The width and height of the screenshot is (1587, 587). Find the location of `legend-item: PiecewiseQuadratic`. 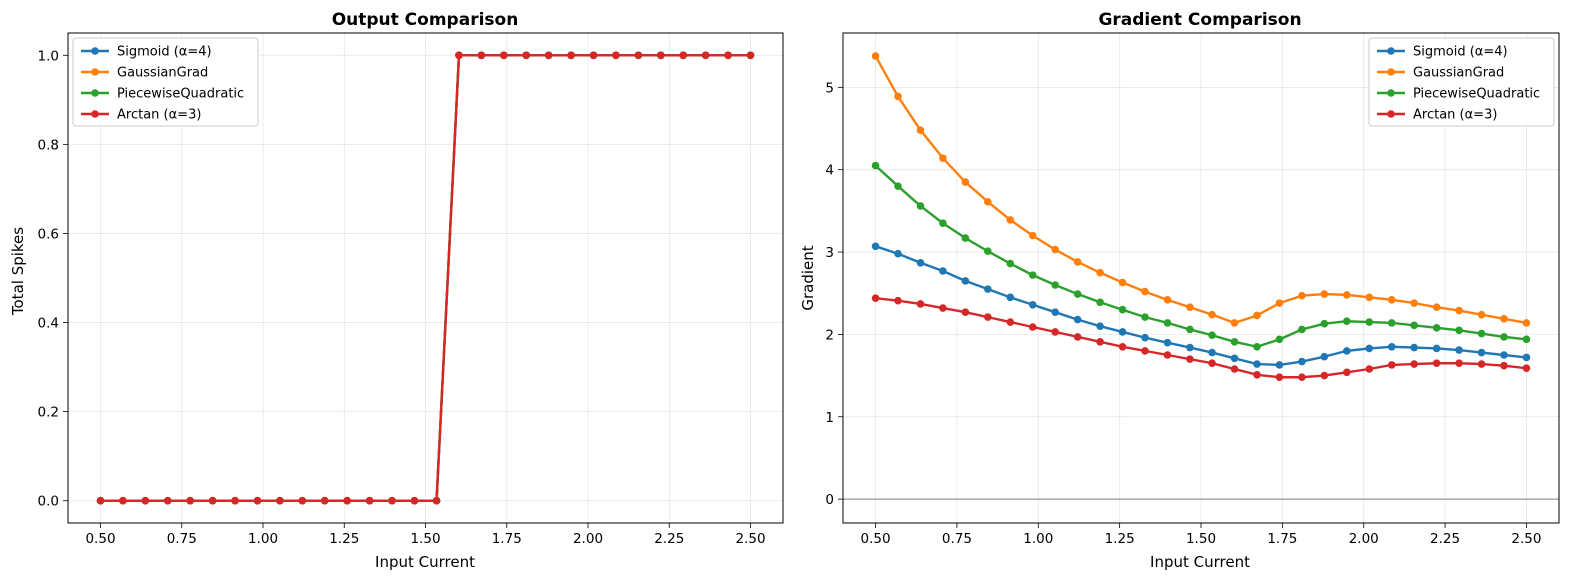

legend-item: PiecewiseQuadratic is located at coordinates (162, 94).